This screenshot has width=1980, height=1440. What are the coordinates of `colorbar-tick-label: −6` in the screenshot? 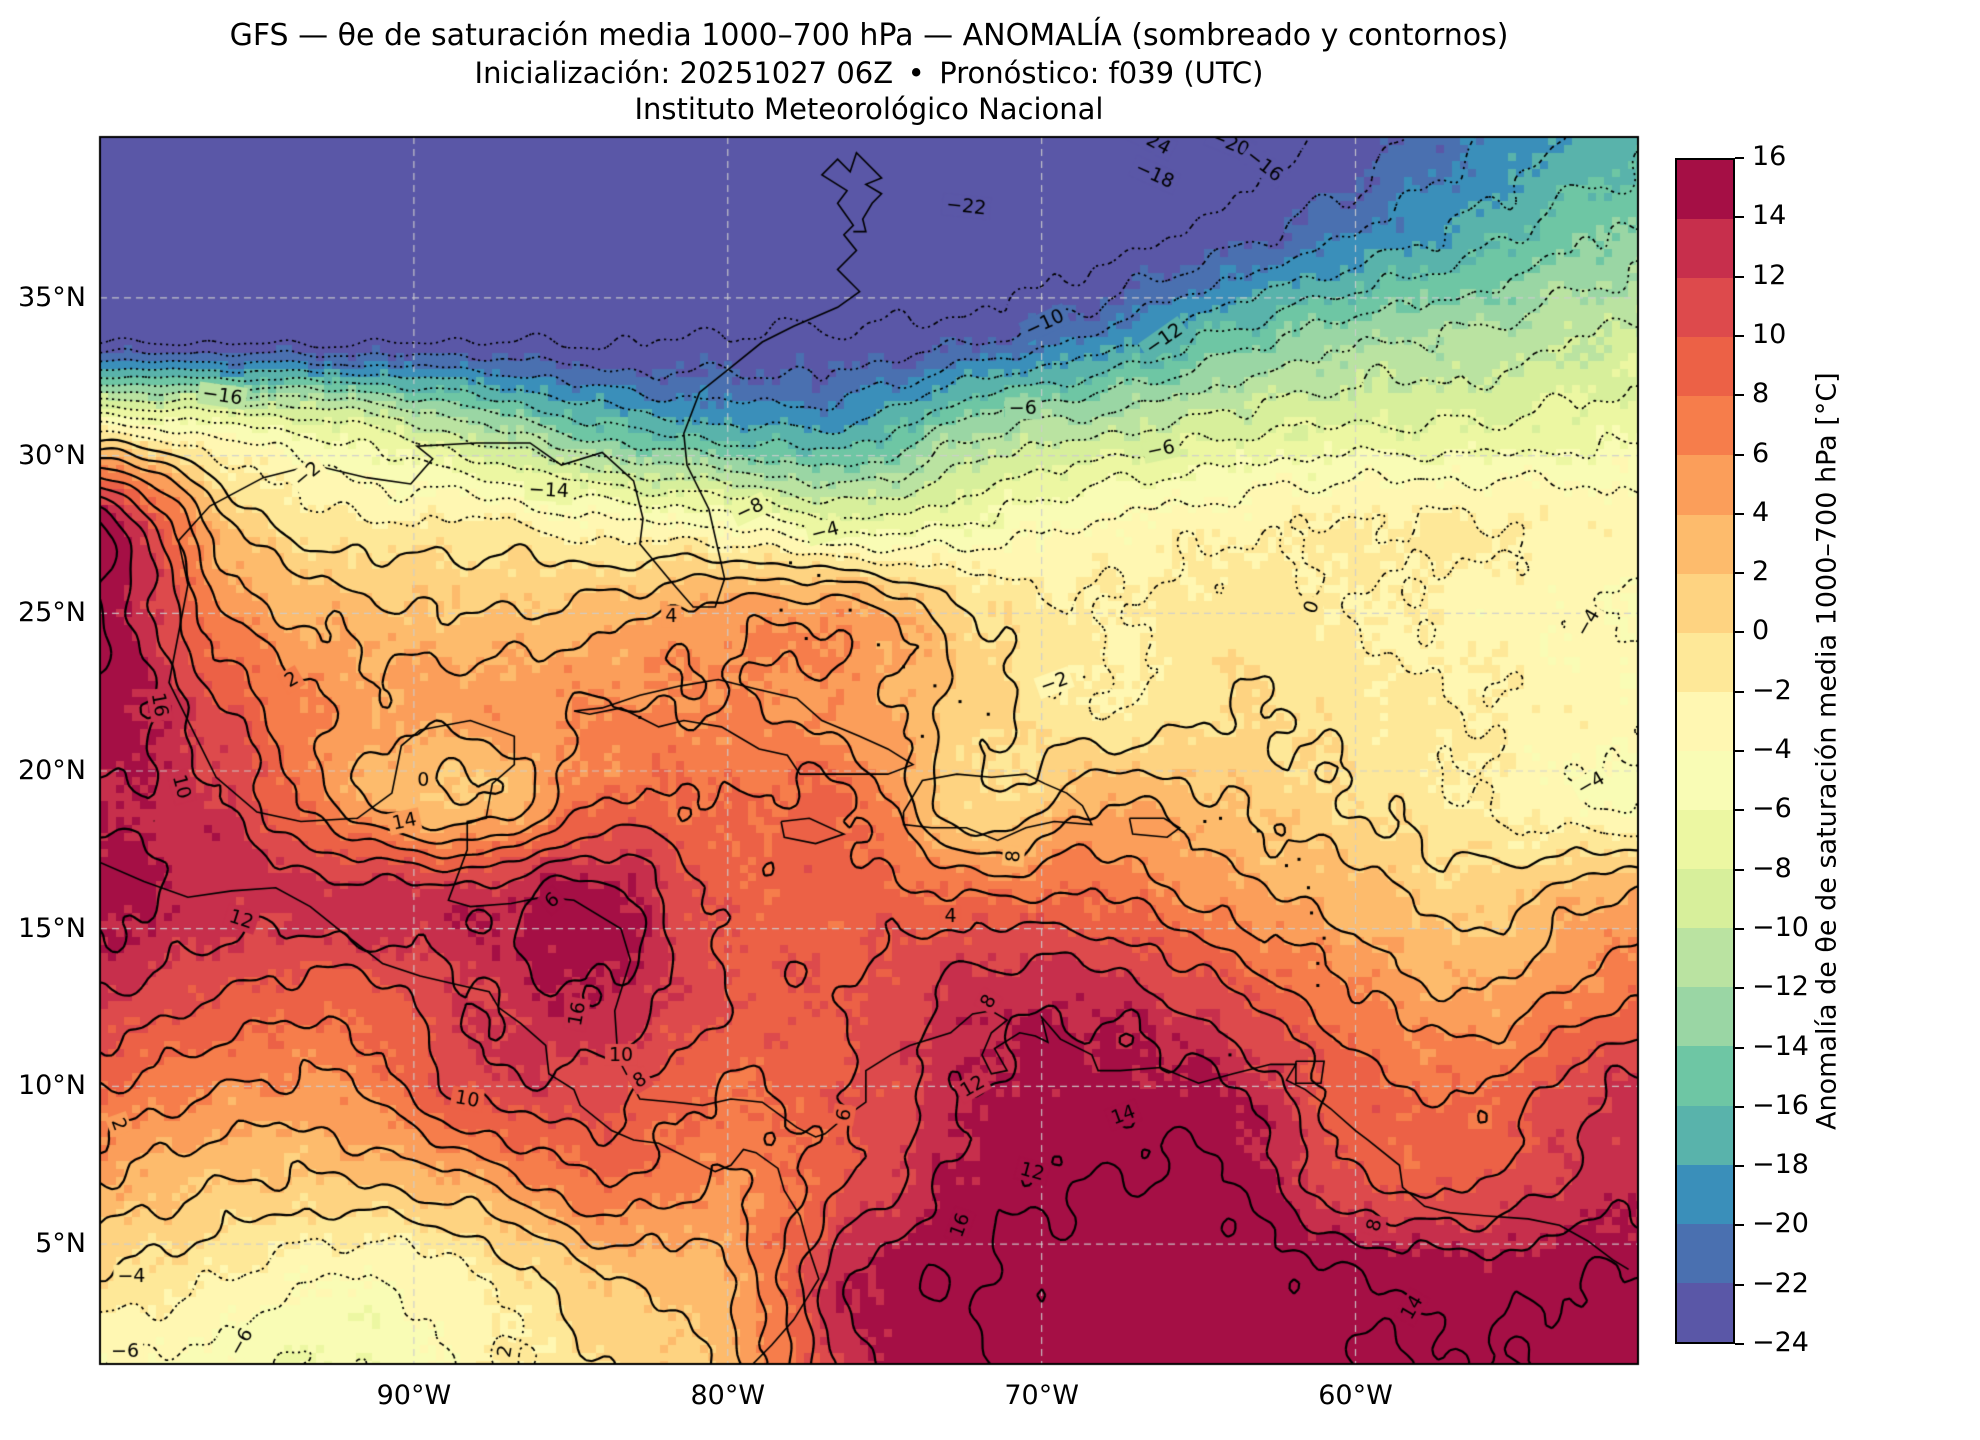 It's located at (1772, 809).